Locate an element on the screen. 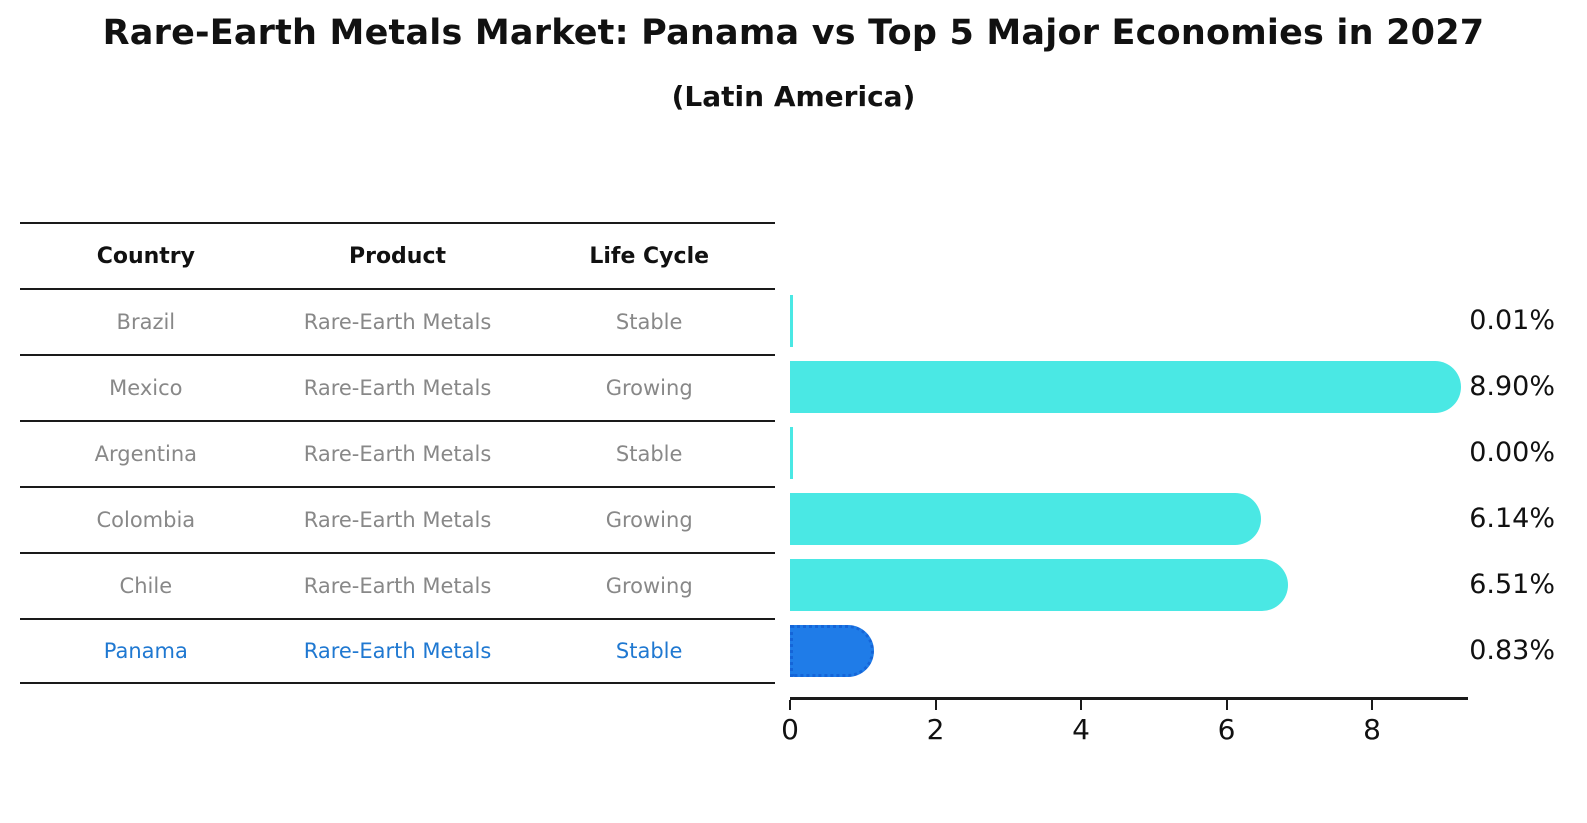 The width and height of the screenshot is (1587, 823). bar-value-label: 0.83% is located at coordinates (1512, 650).